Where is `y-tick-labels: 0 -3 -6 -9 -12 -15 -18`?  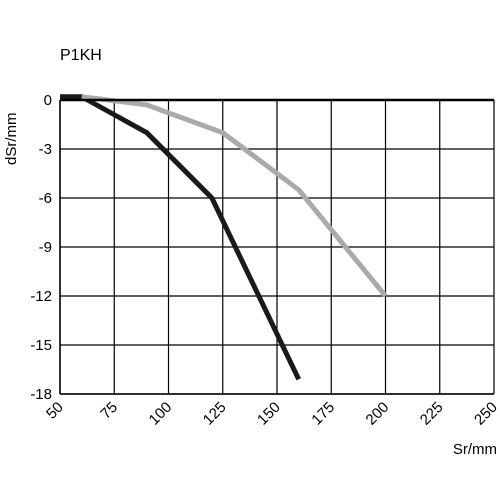
y-tick-labels: 0 -3 -6 -9 -12 -15 -18 is located at coordinates (41, 247).